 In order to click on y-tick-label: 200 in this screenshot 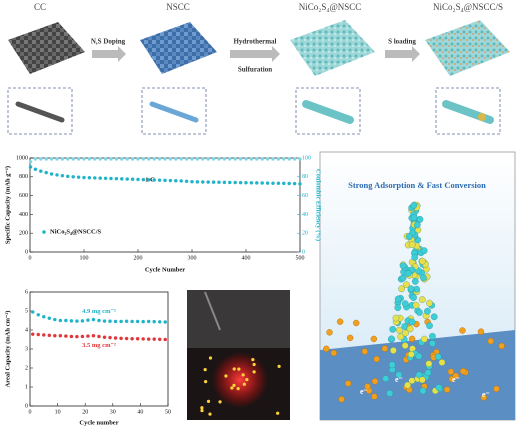, I will do `click(23, 234)`.